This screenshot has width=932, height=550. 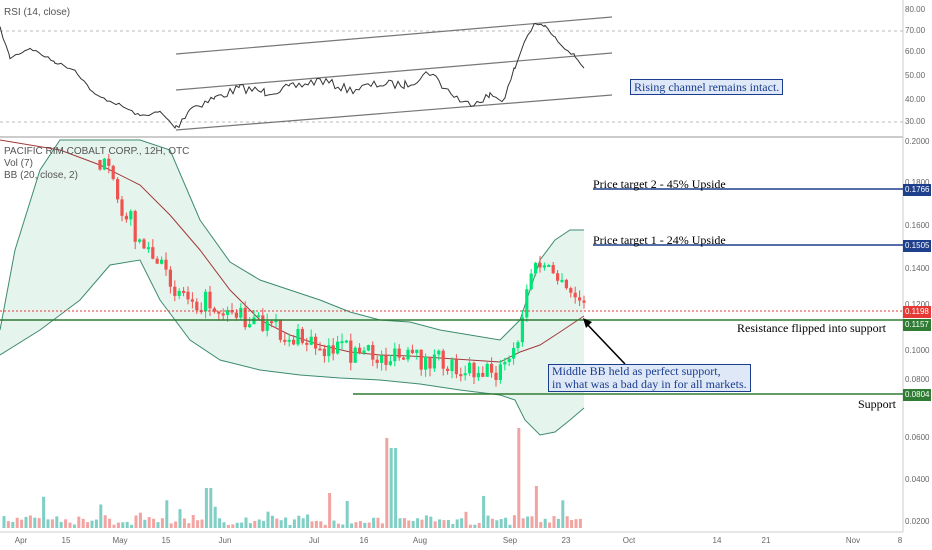 I want to click on date-tick: Aug, so click(x=420, y=540).